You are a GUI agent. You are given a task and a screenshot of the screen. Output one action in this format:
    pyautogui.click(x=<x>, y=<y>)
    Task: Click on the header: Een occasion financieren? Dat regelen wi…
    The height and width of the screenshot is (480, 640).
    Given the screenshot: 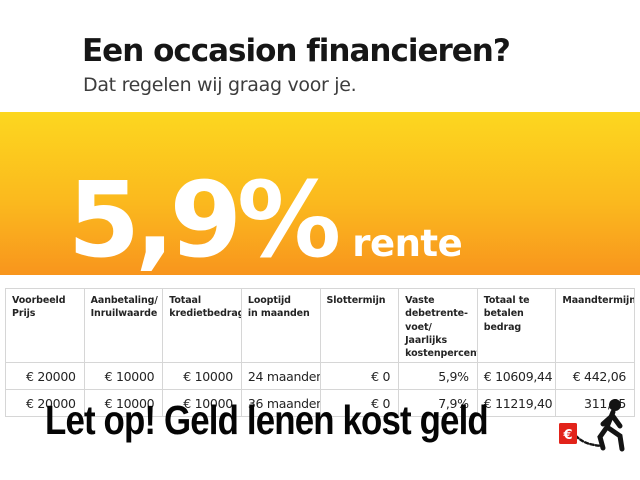 What is the action you would take?
    pyautogui.click(x=296, y=64)
    